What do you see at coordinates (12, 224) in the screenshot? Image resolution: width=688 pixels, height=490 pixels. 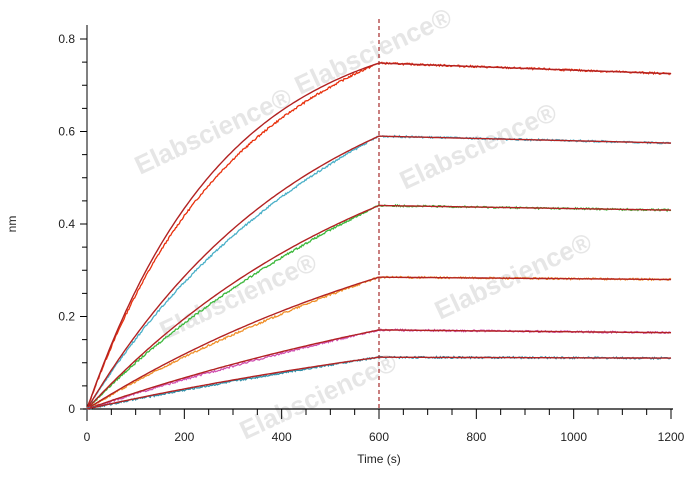 I see `y-axis-title: nm` at bounding box center [12, 224].